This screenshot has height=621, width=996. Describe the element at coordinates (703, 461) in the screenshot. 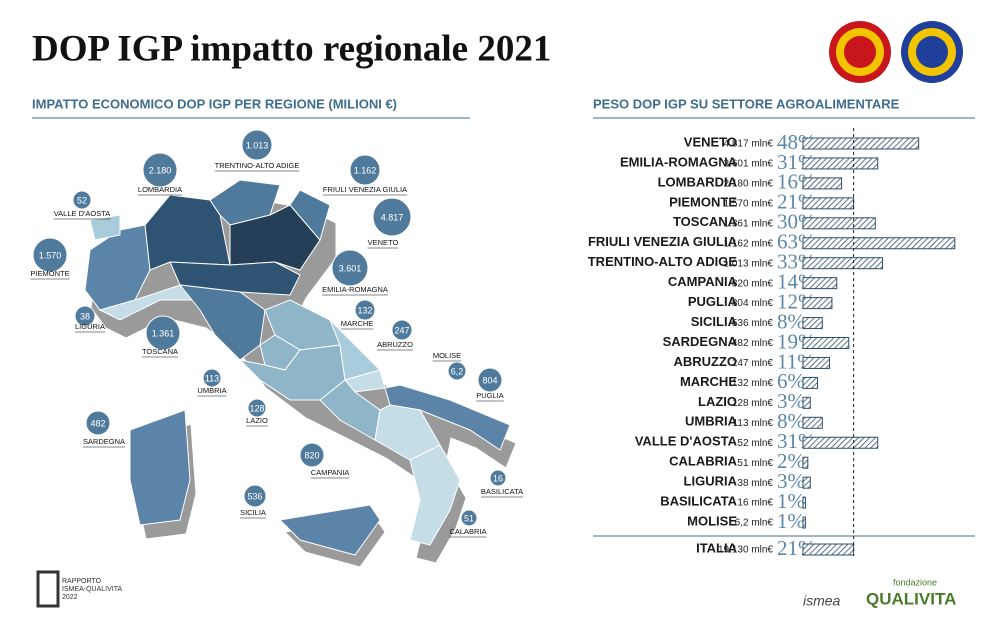

I see `category-label: CALABRIA` at that location.